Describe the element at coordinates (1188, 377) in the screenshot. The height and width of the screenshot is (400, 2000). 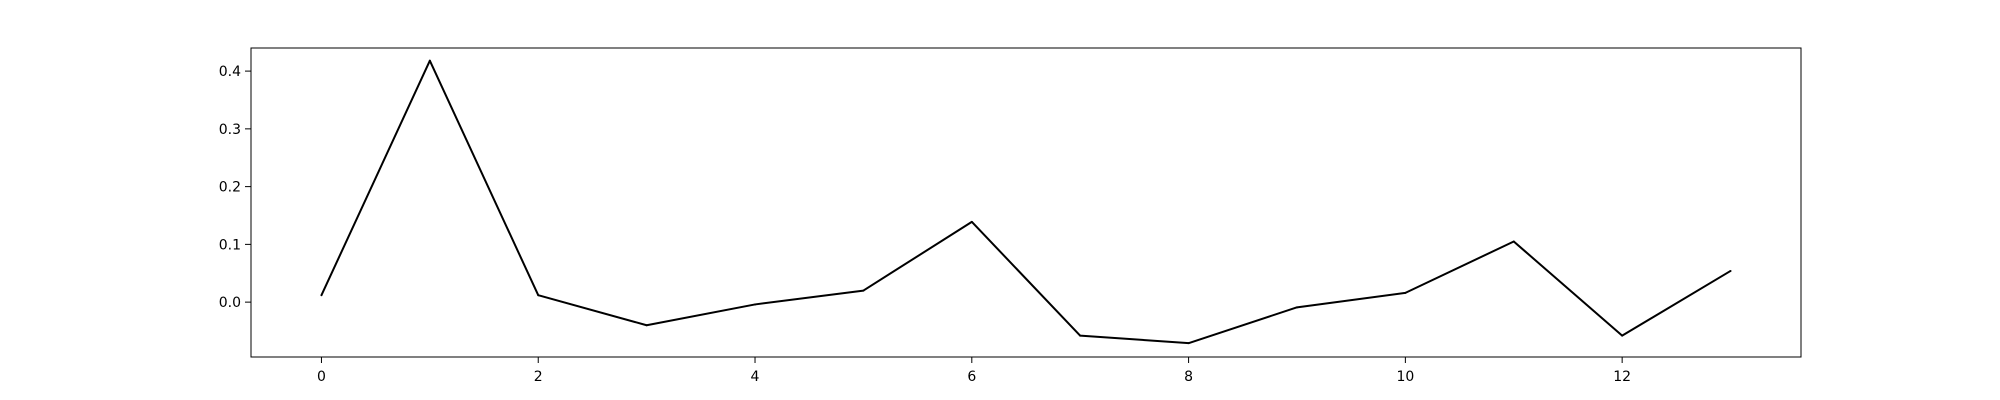
I see `x-tick-label: 8` at that location.